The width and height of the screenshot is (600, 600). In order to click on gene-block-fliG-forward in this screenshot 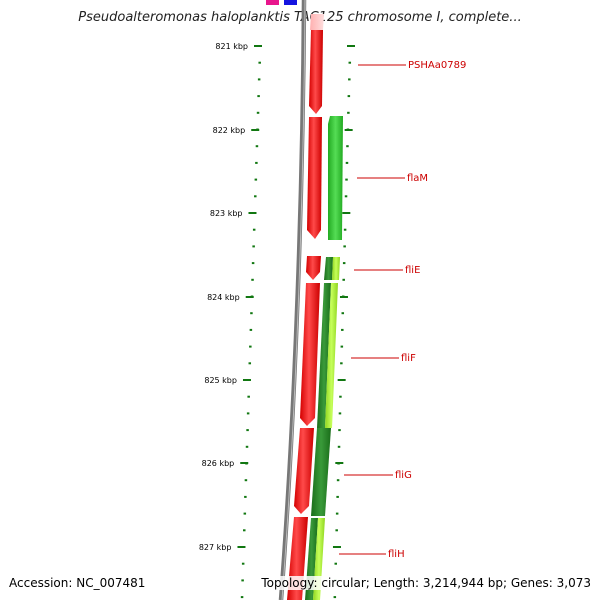, I will do `click(304, 471)`.